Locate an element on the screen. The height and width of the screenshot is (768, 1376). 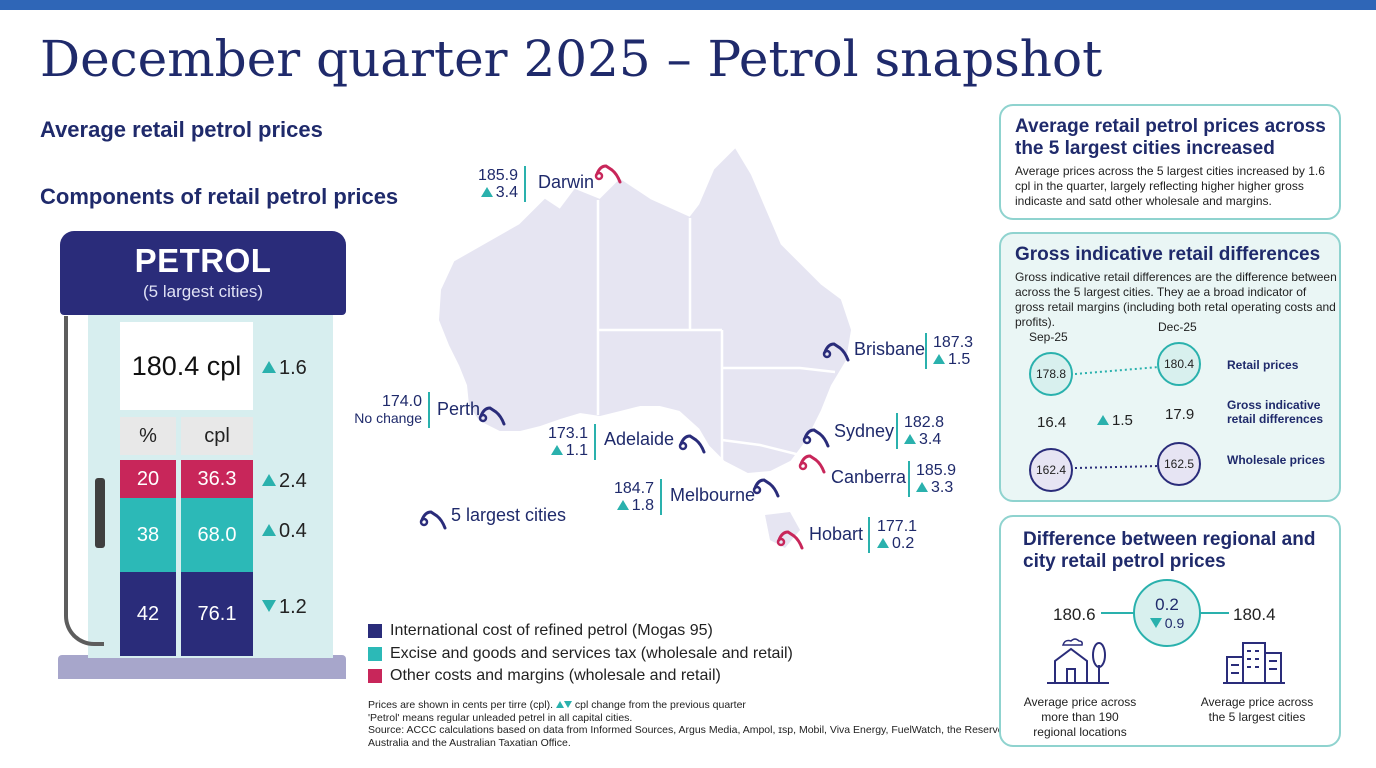
fuel-pump-icon-legend is located at coordinates (433, 520).